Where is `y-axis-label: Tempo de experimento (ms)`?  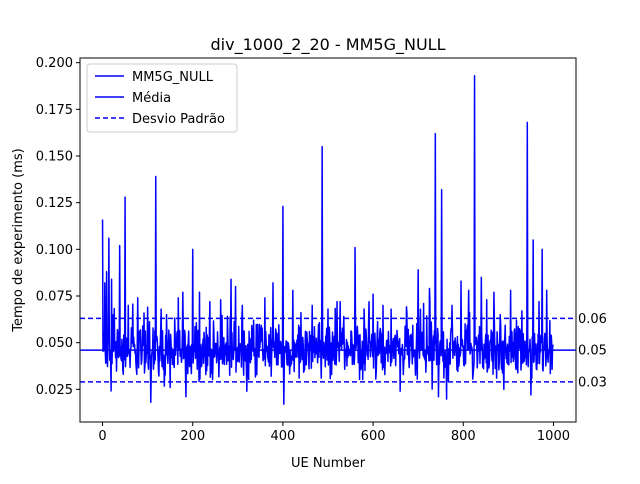 y-axis-label: Tempo de experimento (ms) is located at coordinates (18, 240).